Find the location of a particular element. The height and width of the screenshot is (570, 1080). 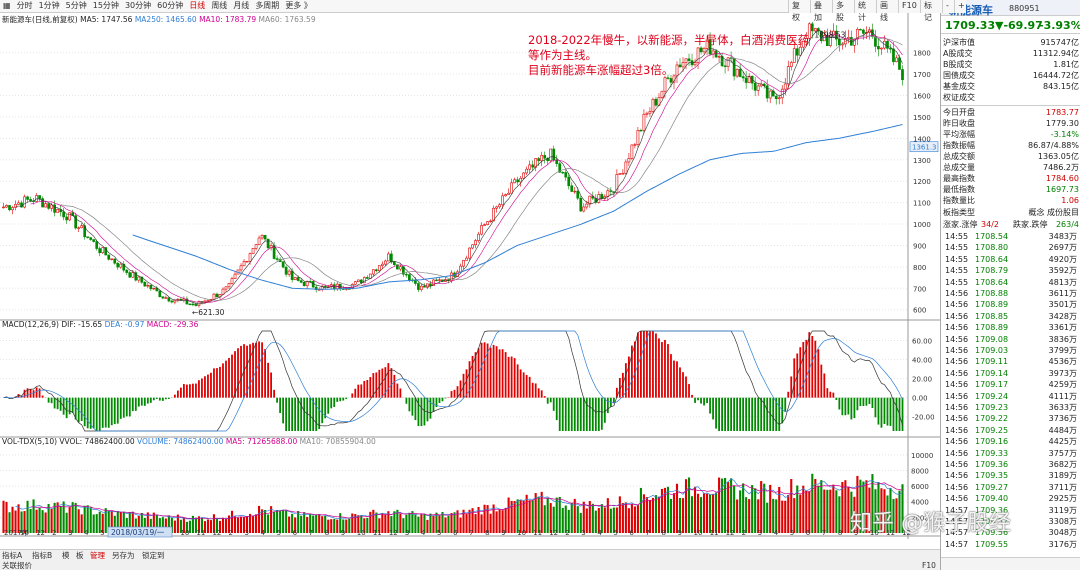

tick-row: 14:56 1709.03 3799万 is located at coordinates (1011, 350).